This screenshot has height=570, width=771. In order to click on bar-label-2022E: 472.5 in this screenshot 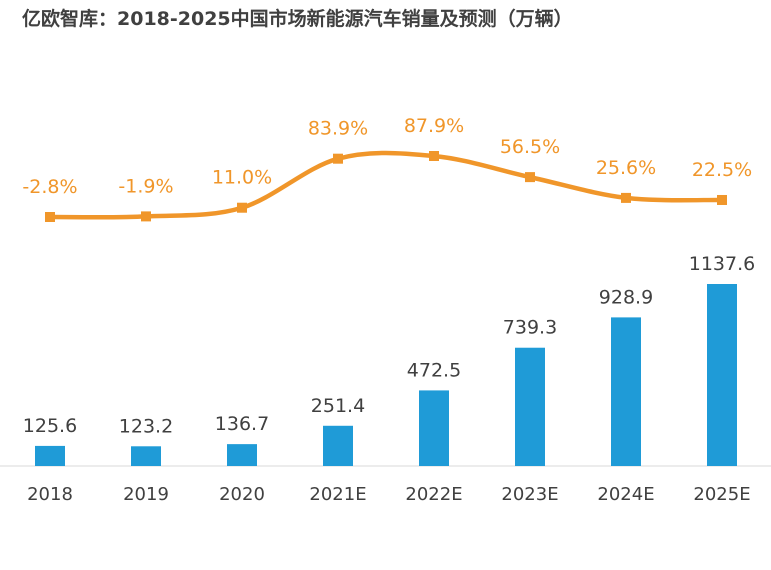, I will do `click(434, 370)`.